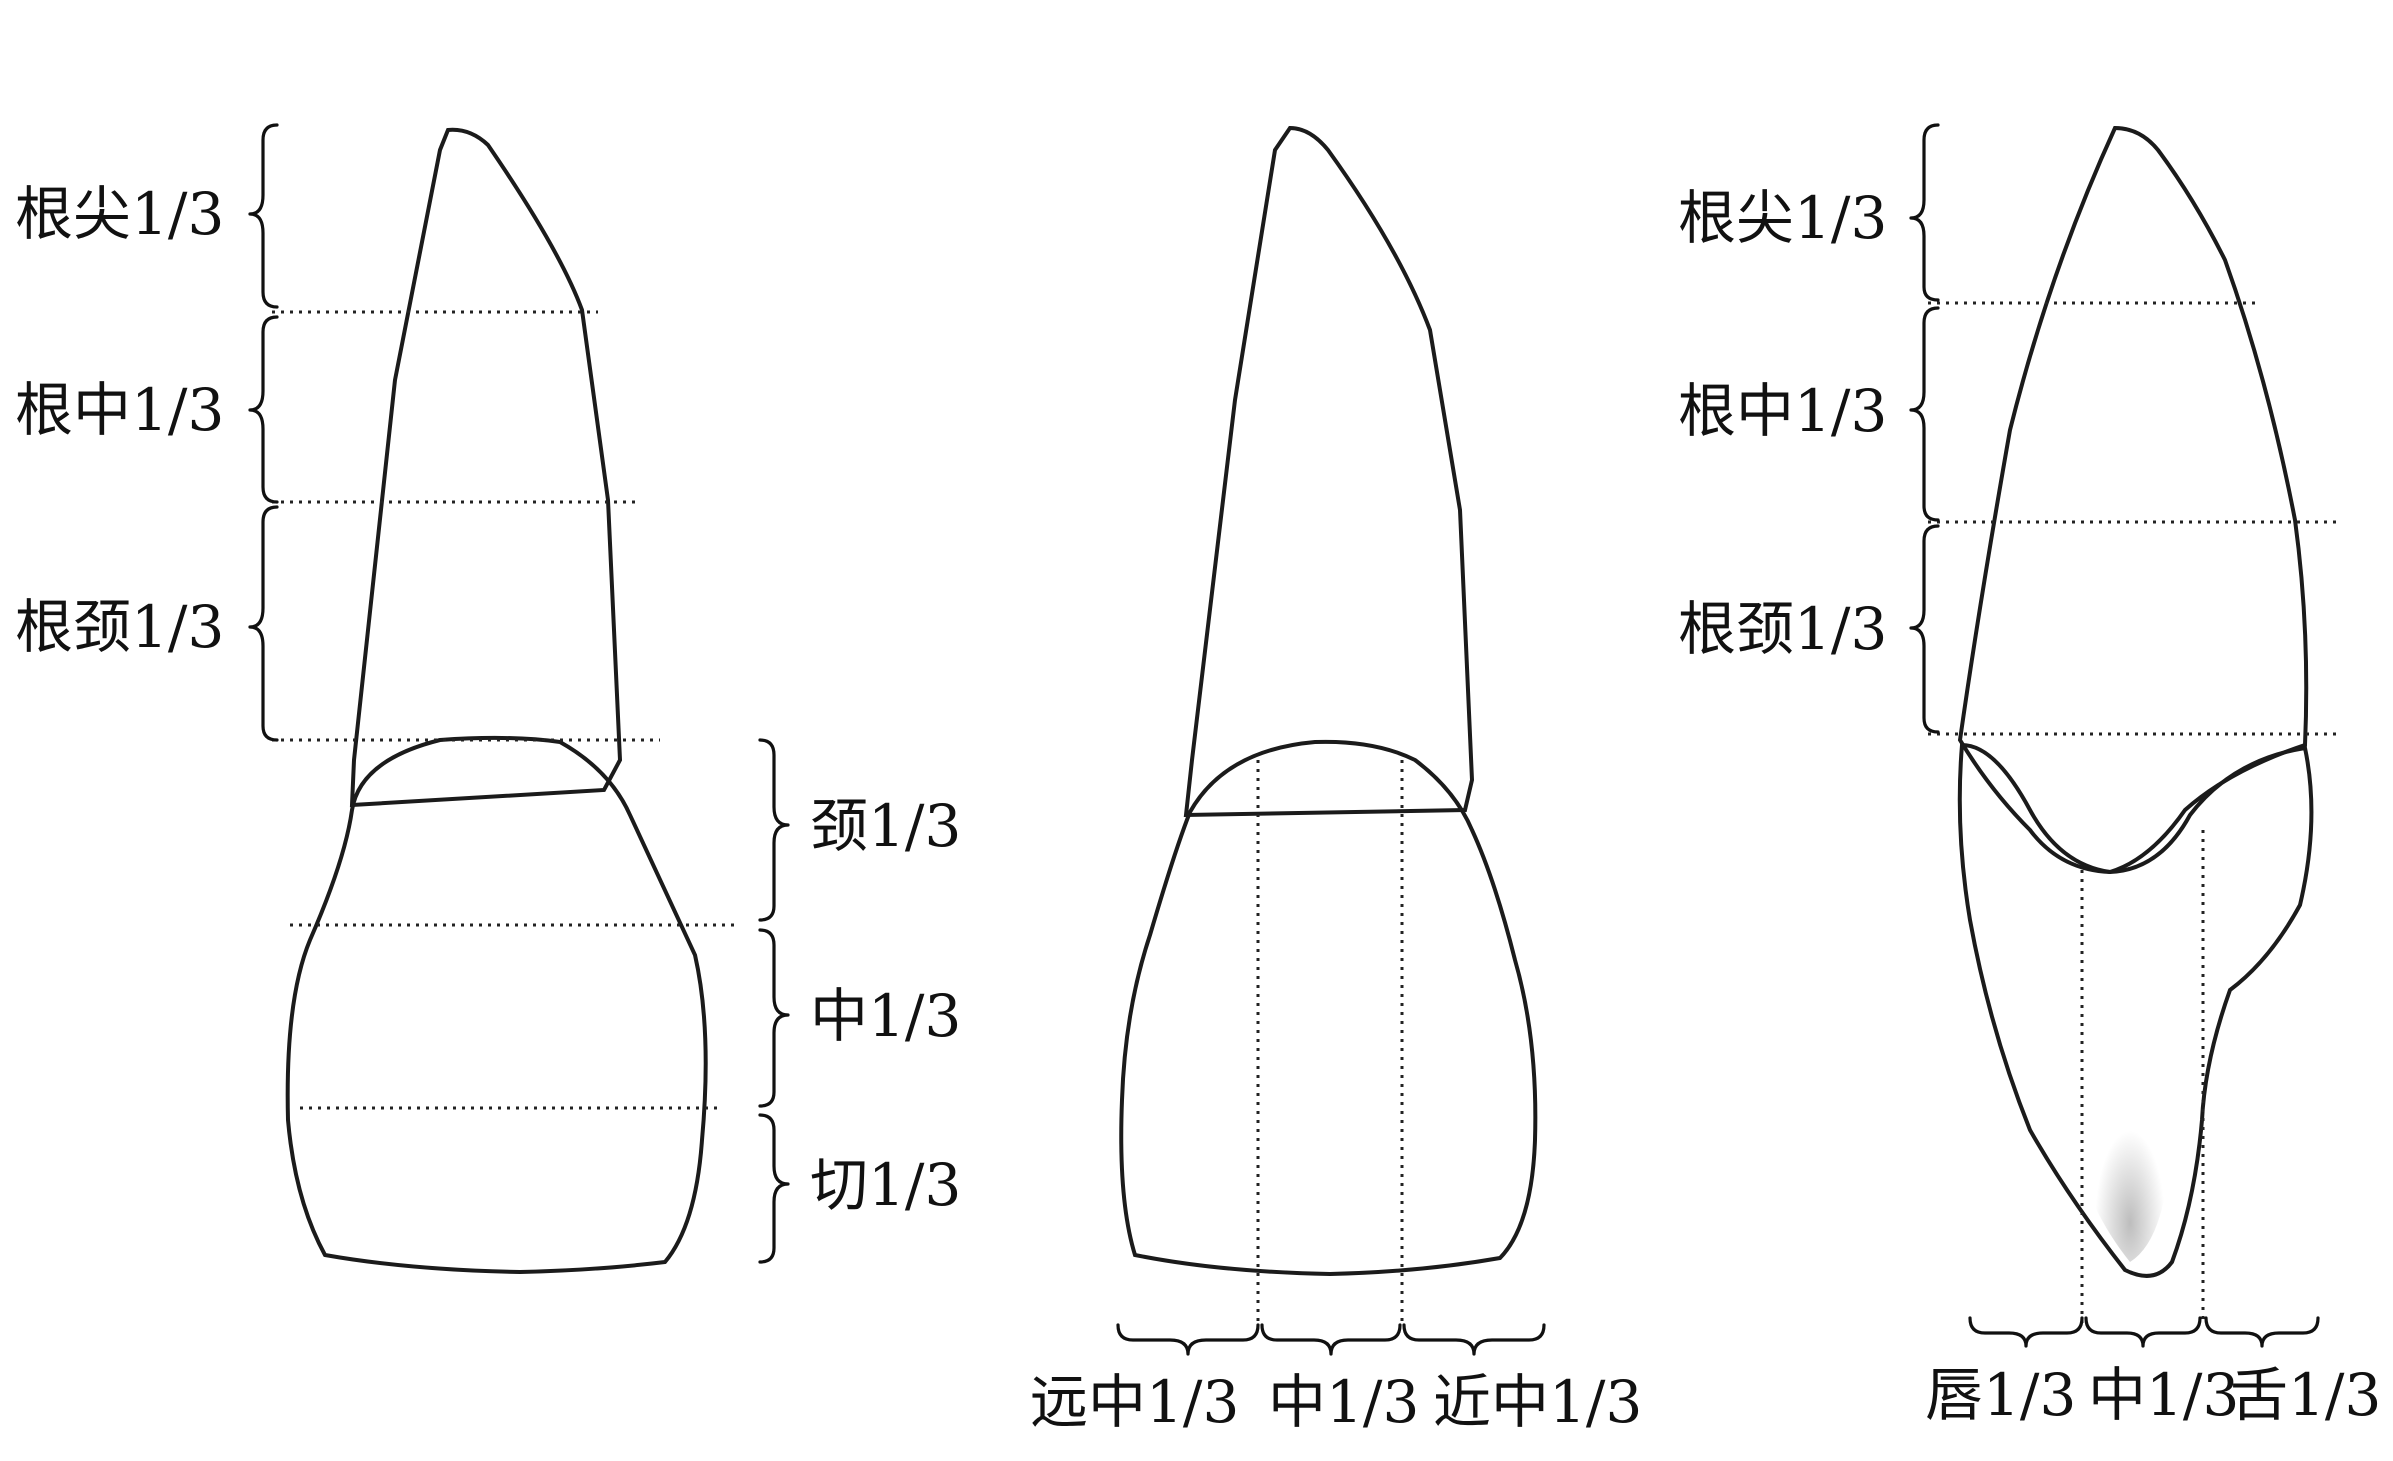 This screenshot has width=2393, height=1461. What do you see at coordinates (1330, 1042) in the screenshot?
I see `side-view-dividers` at bounding box center [1330, 1042].